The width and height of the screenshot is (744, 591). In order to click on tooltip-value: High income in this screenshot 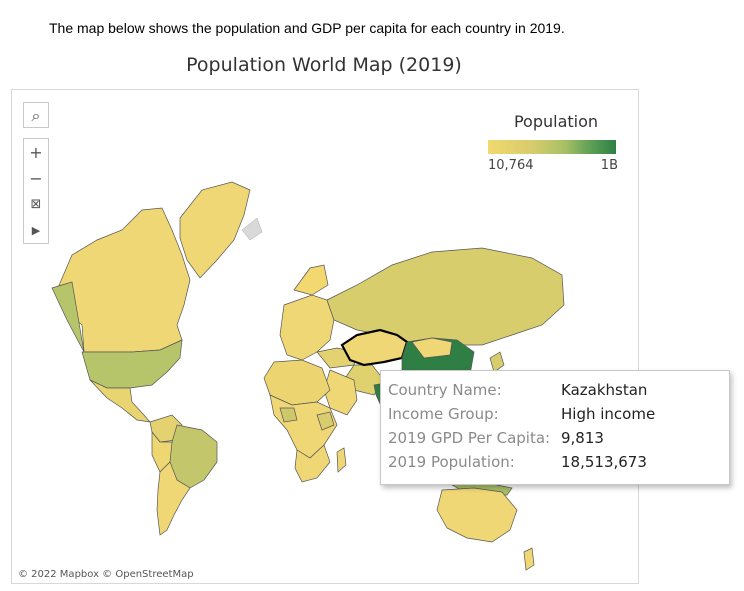, I will do `click(608, 414)`.